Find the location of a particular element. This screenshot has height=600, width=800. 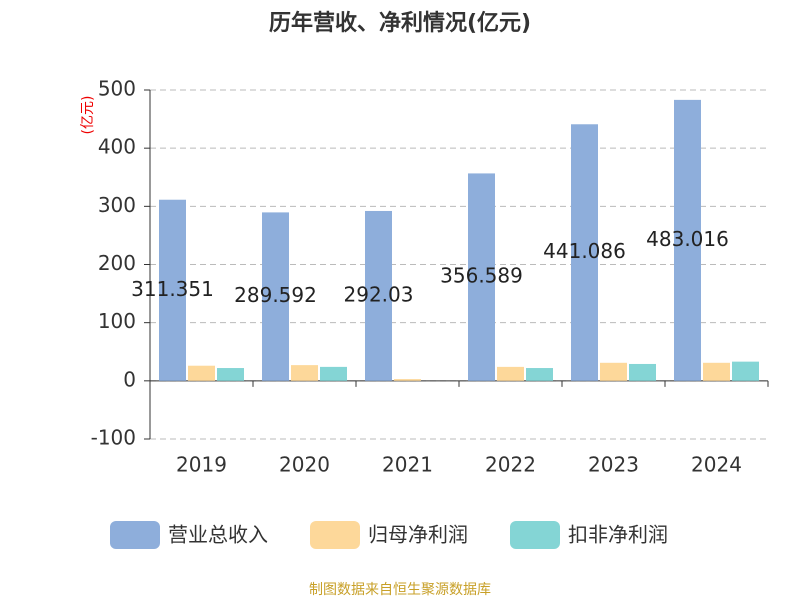

y-tick-label: -100 is located at coordinates (113, 438).